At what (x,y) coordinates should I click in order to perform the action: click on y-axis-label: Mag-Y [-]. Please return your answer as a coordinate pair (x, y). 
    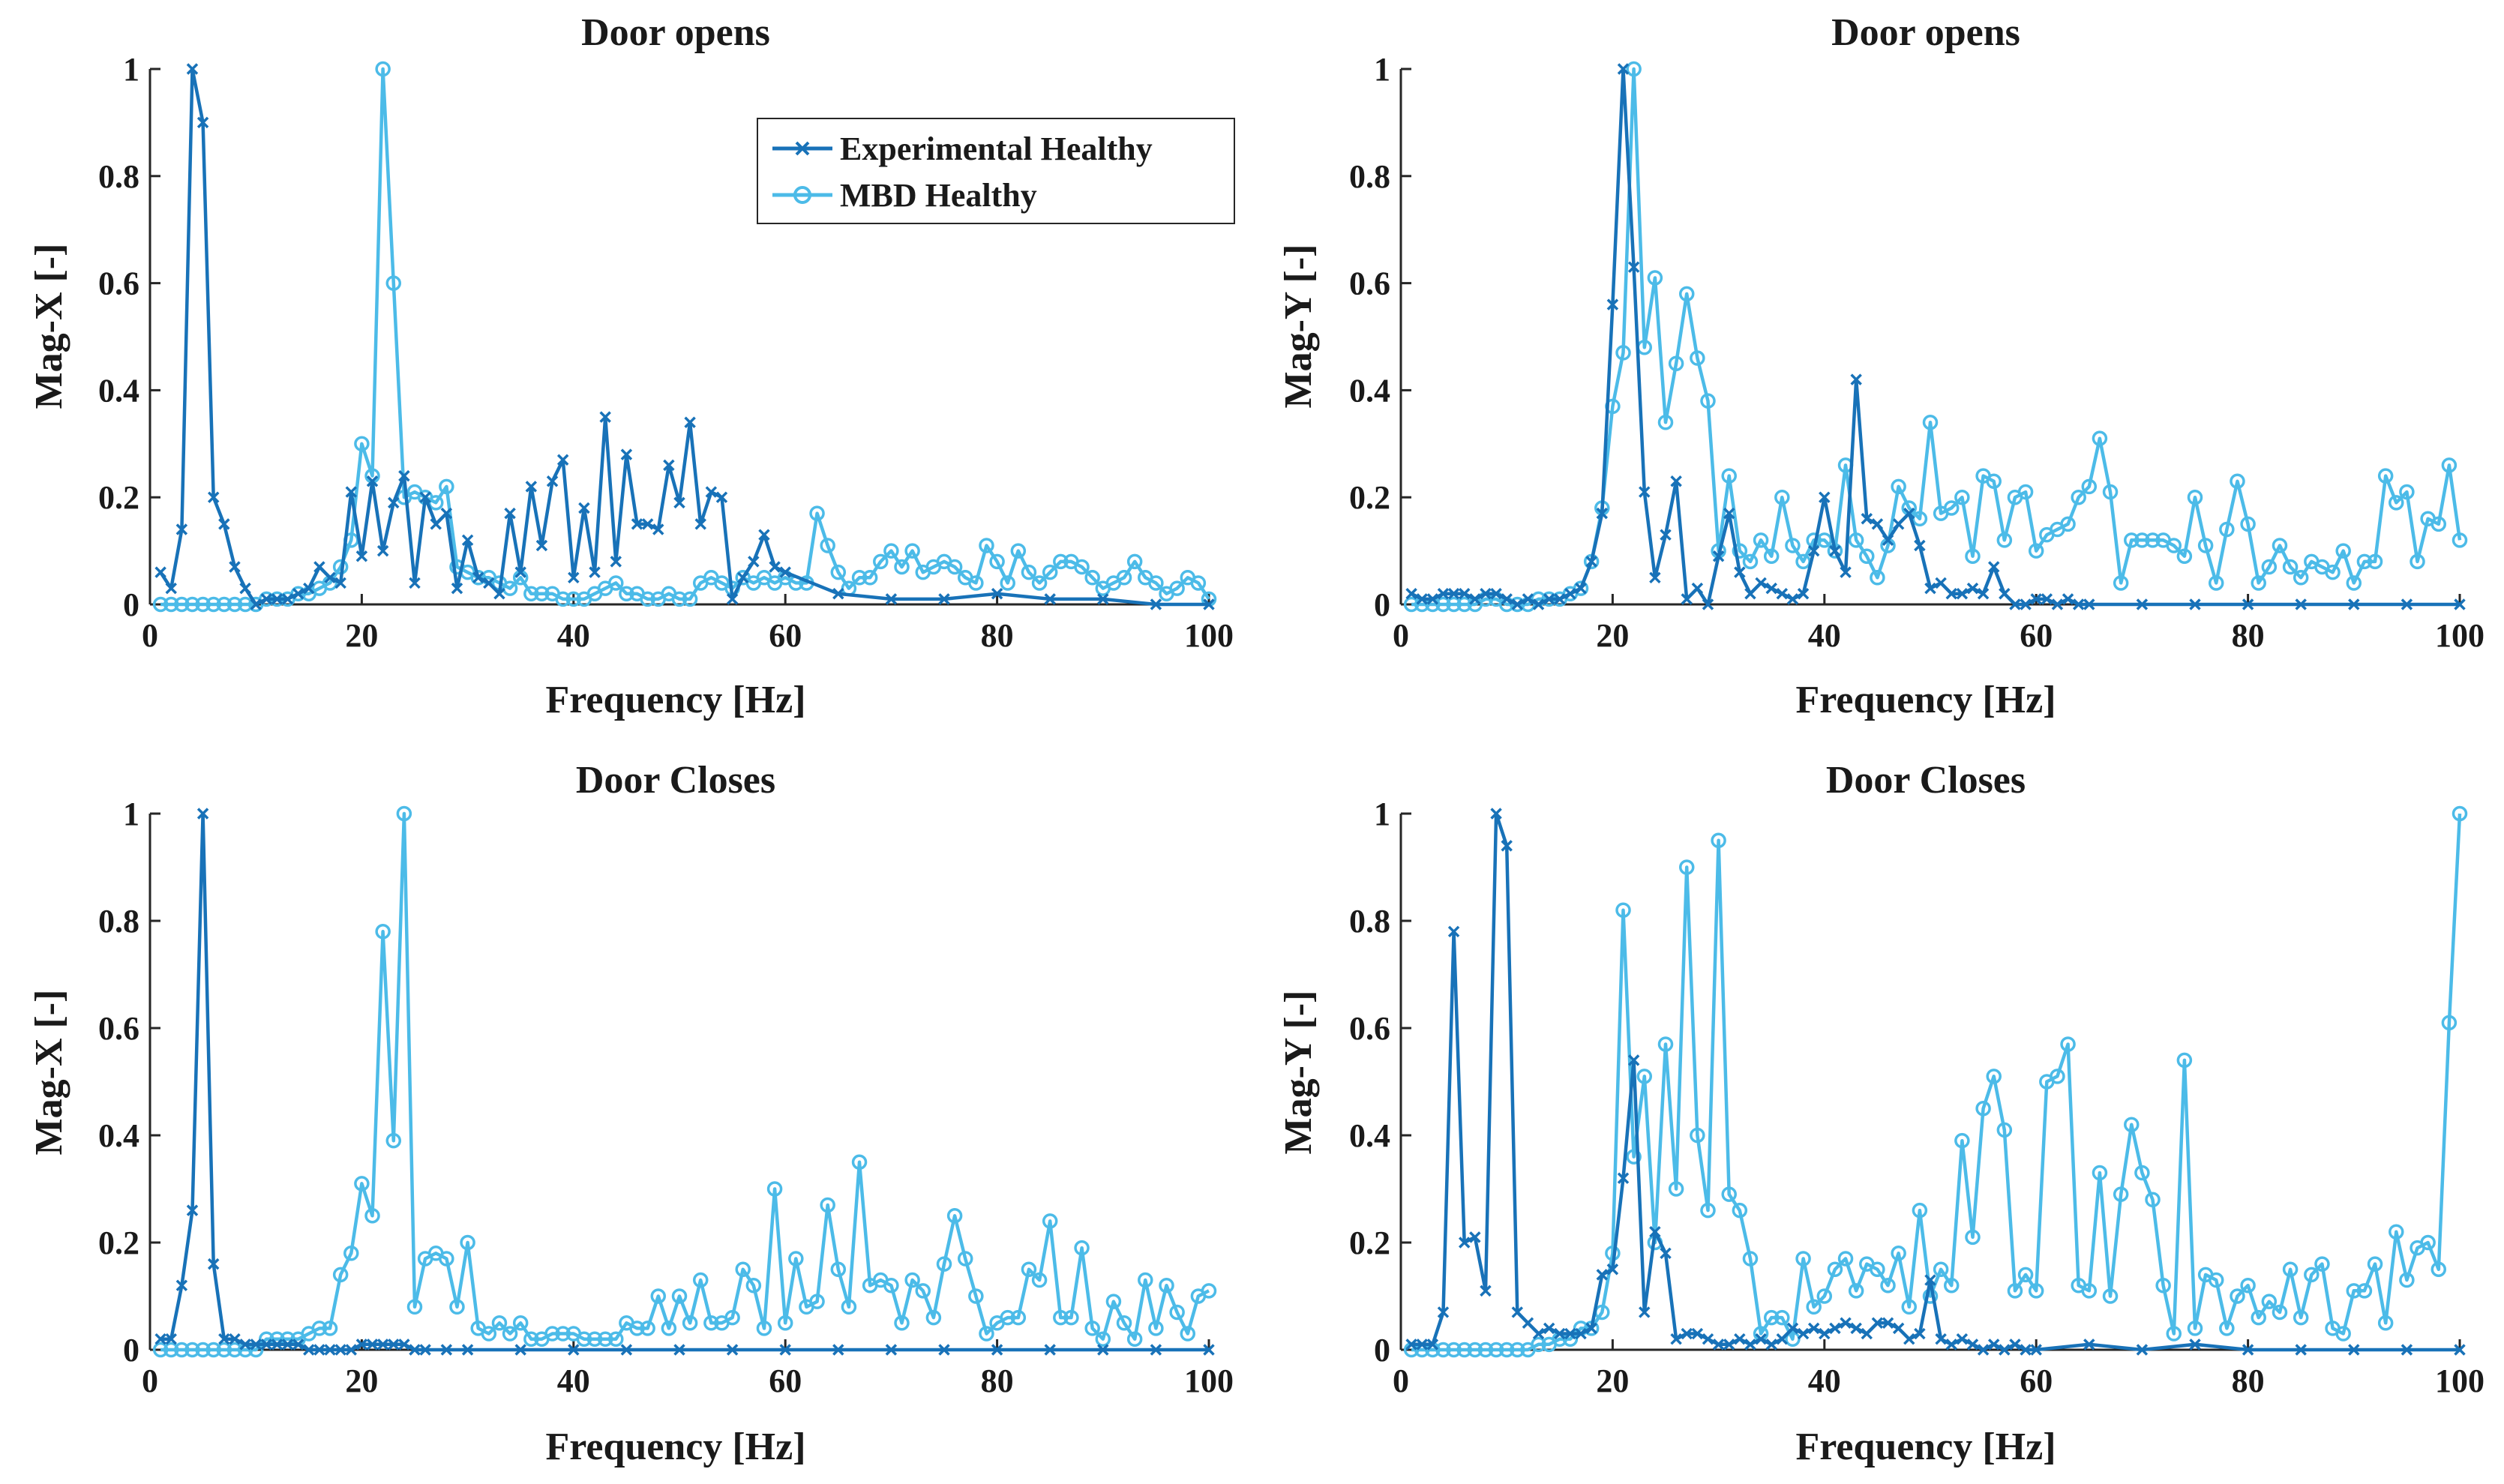
    Looking at the image, I should click on (1298, 326).